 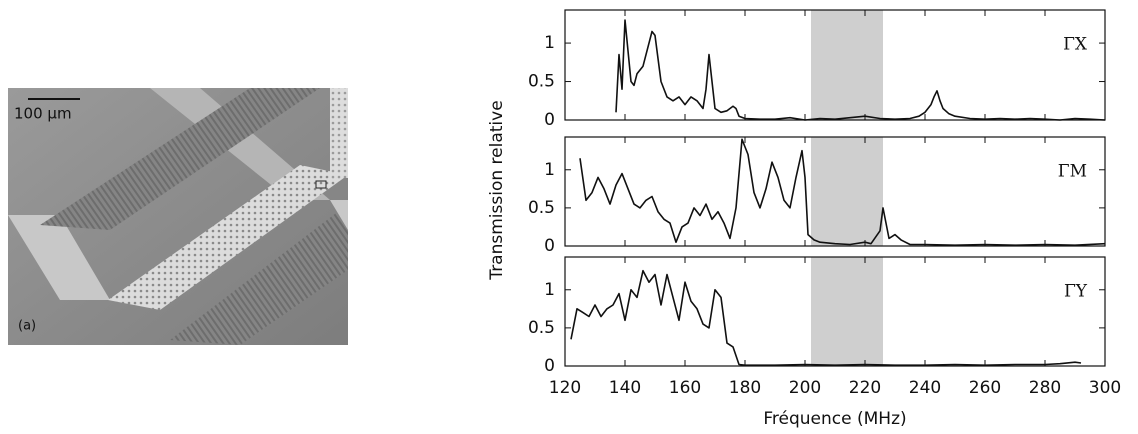 I want to click on x-tick-label: 180, so click(x=745, y=388).